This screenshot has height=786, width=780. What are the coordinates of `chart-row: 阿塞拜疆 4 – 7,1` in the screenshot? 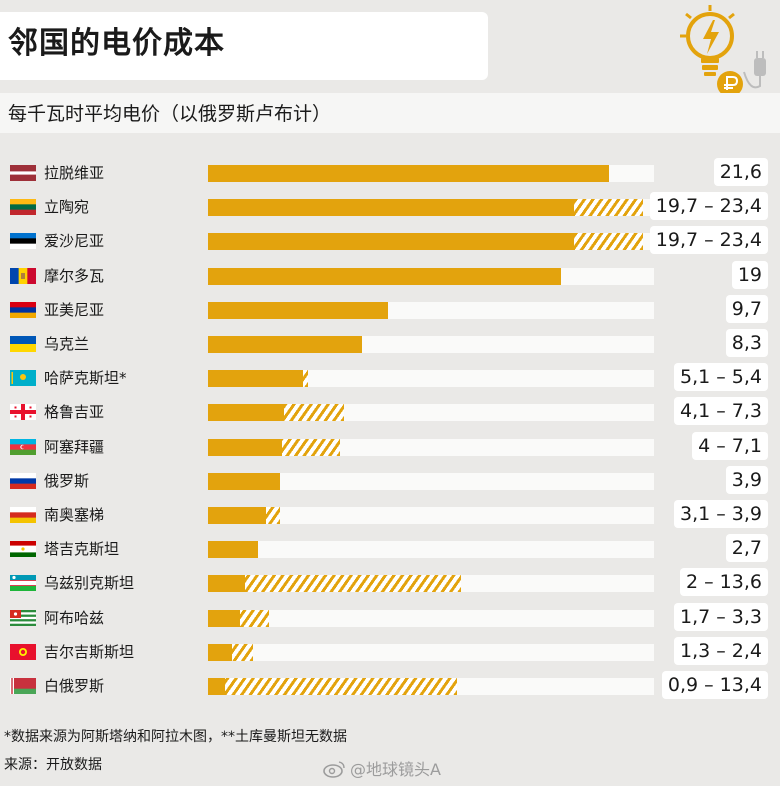 It's located at (390, 447).